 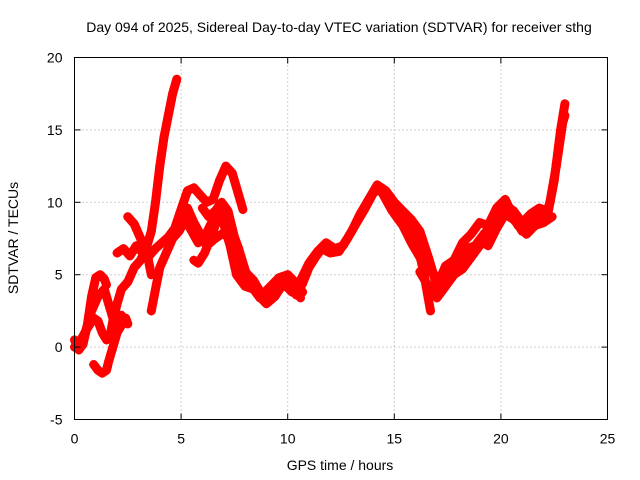 What do you see at coordinates (288, 439) in the screenshot?
I see `x-tick-label: 10` at bounding box center [288, 439].